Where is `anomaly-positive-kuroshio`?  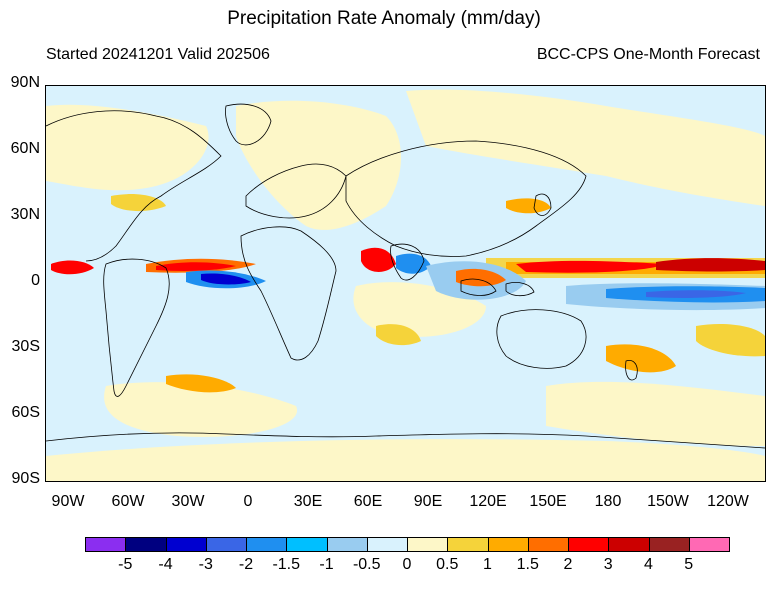 anomaly-positive-kuroshio is located at coordinates (528, 206).